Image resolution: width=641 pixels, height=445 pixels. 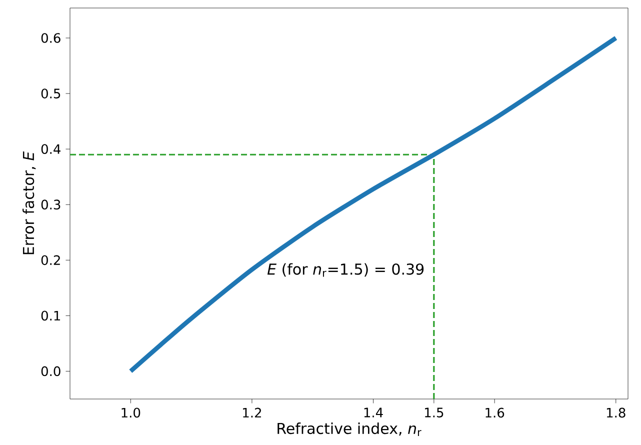 What do you see at coordinates (345, 270) in the screenshot?
I see `annotation: E (for n$_{r}$=1.5) = 0.39` at bounding box center [345, 270].